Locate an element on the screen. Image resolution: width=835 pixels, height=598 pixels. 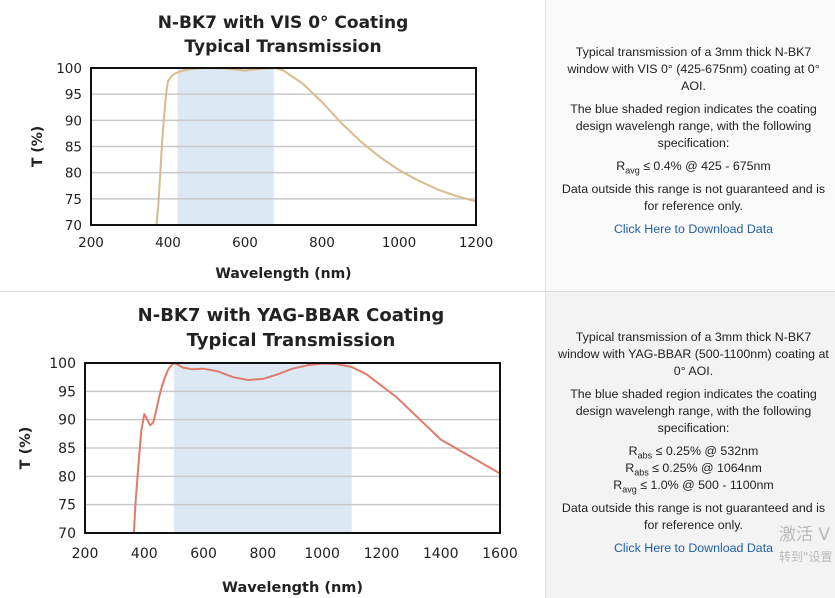
spec-line: Ravg ≤ 0.4% @ 425 - 675nm is located at coordinates (693, 166).